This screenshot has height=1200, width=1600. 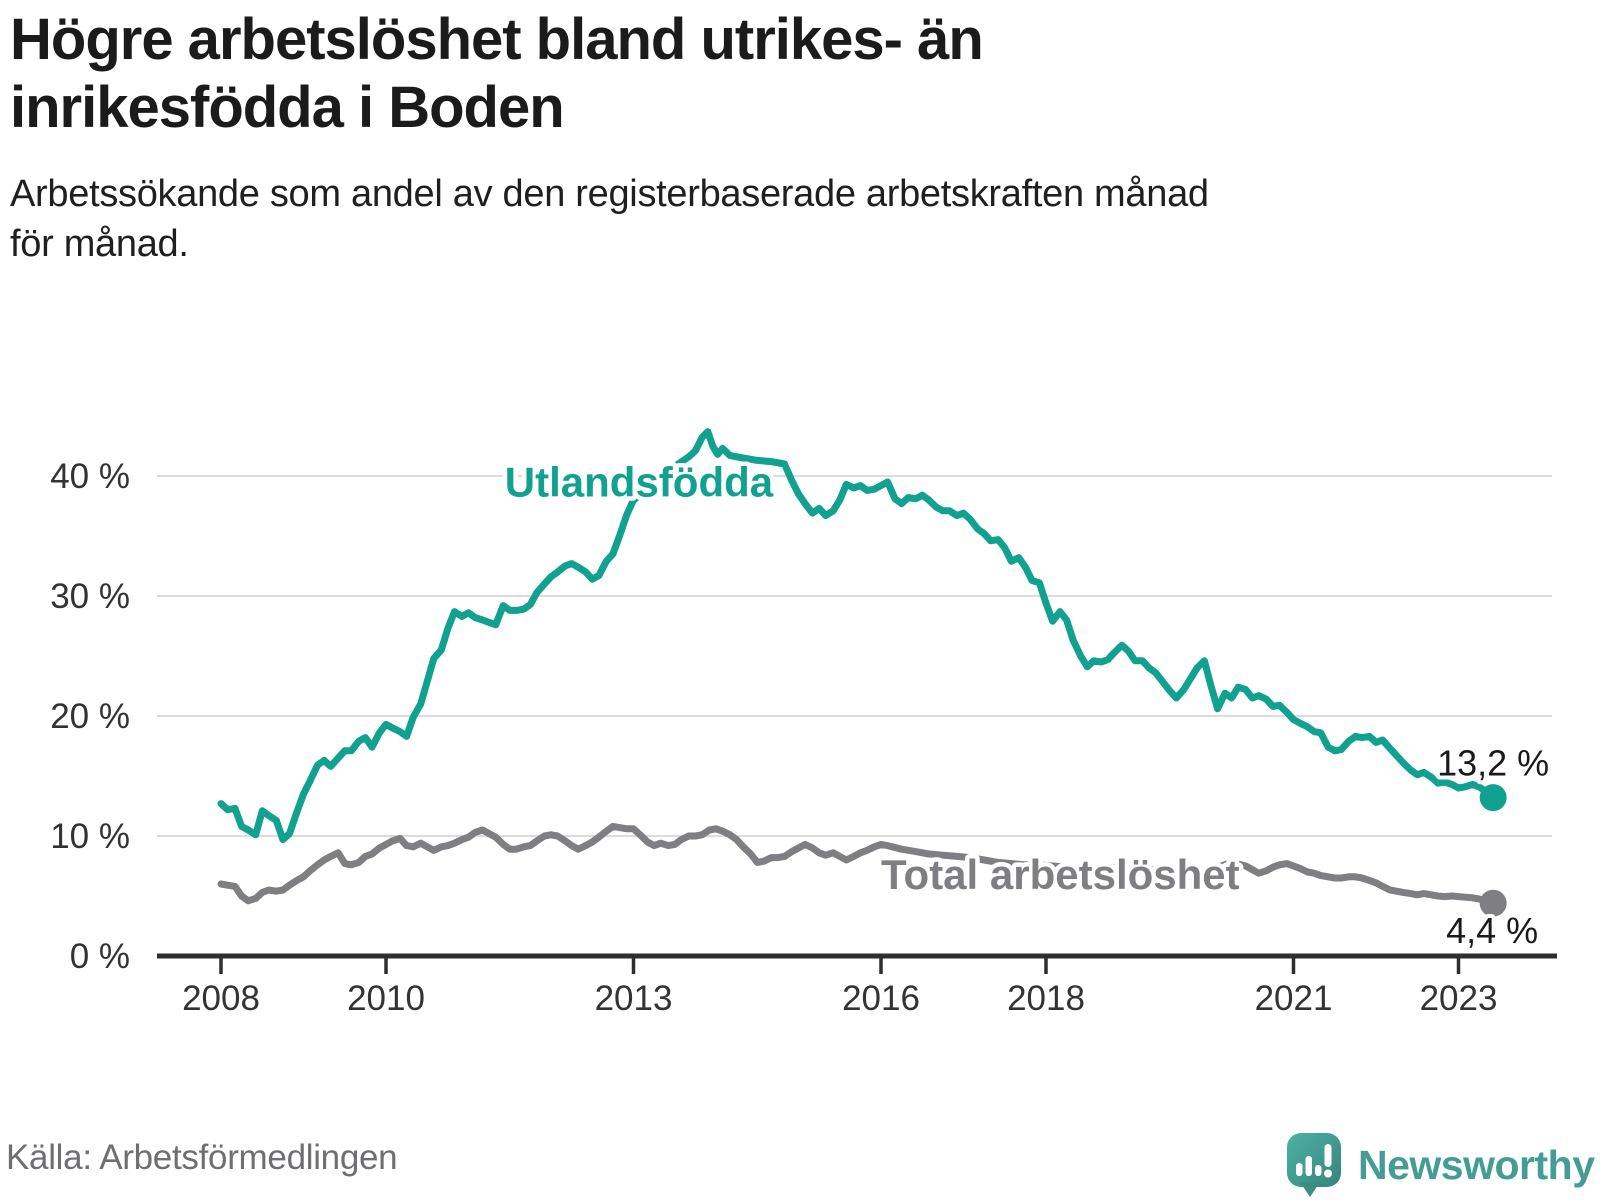 What do you see at coordinates (1046, 998) in the screenshot?
I see `x-axis-label-2018: 2018` at bounding box center [1046, 998].